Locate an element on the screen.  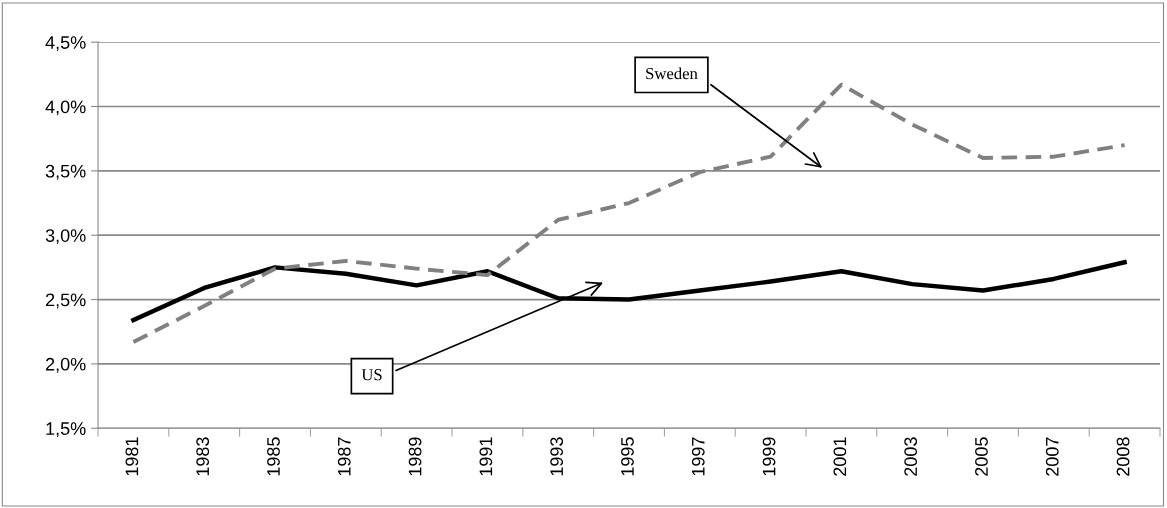
y-tick-label: 3,0% is located at coordinates (65, 237).